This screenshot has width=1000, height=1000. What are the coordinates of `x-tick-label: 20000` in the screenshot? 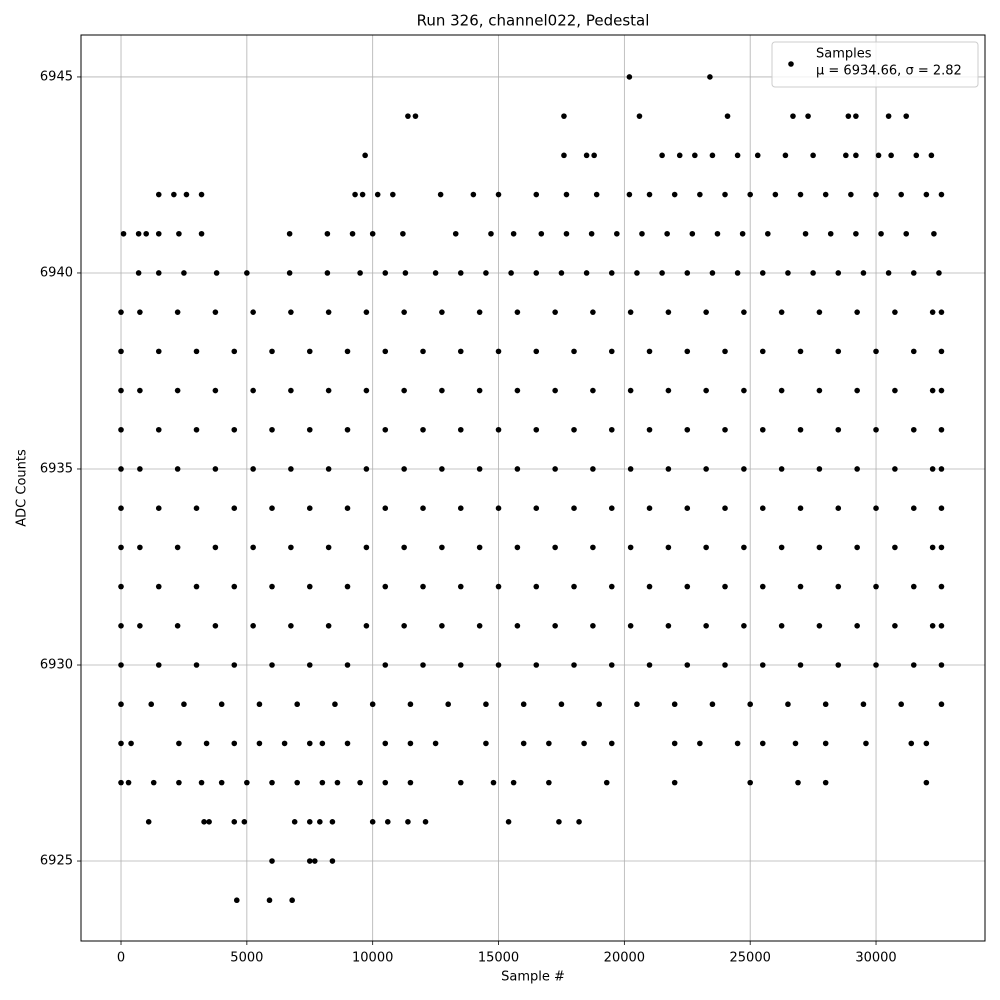 It's located at (624, 958).